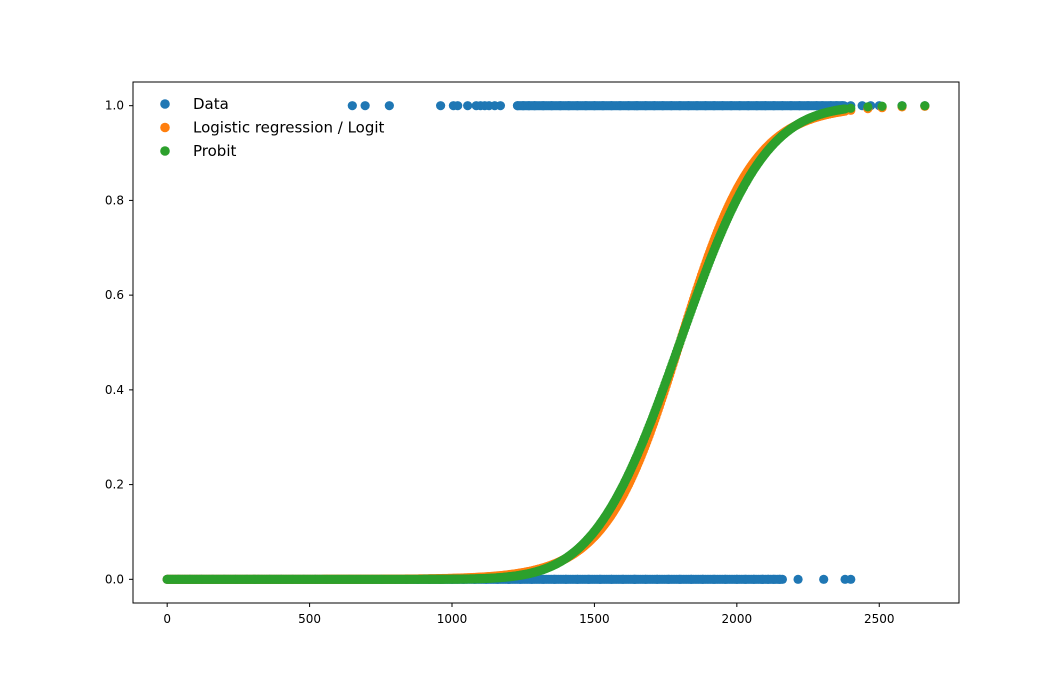 This screenshot has width=1064, height=677. Describe the element at coordinates (114, 295) in the screenshot. I see `y-tick-label: 0.6` at that location.